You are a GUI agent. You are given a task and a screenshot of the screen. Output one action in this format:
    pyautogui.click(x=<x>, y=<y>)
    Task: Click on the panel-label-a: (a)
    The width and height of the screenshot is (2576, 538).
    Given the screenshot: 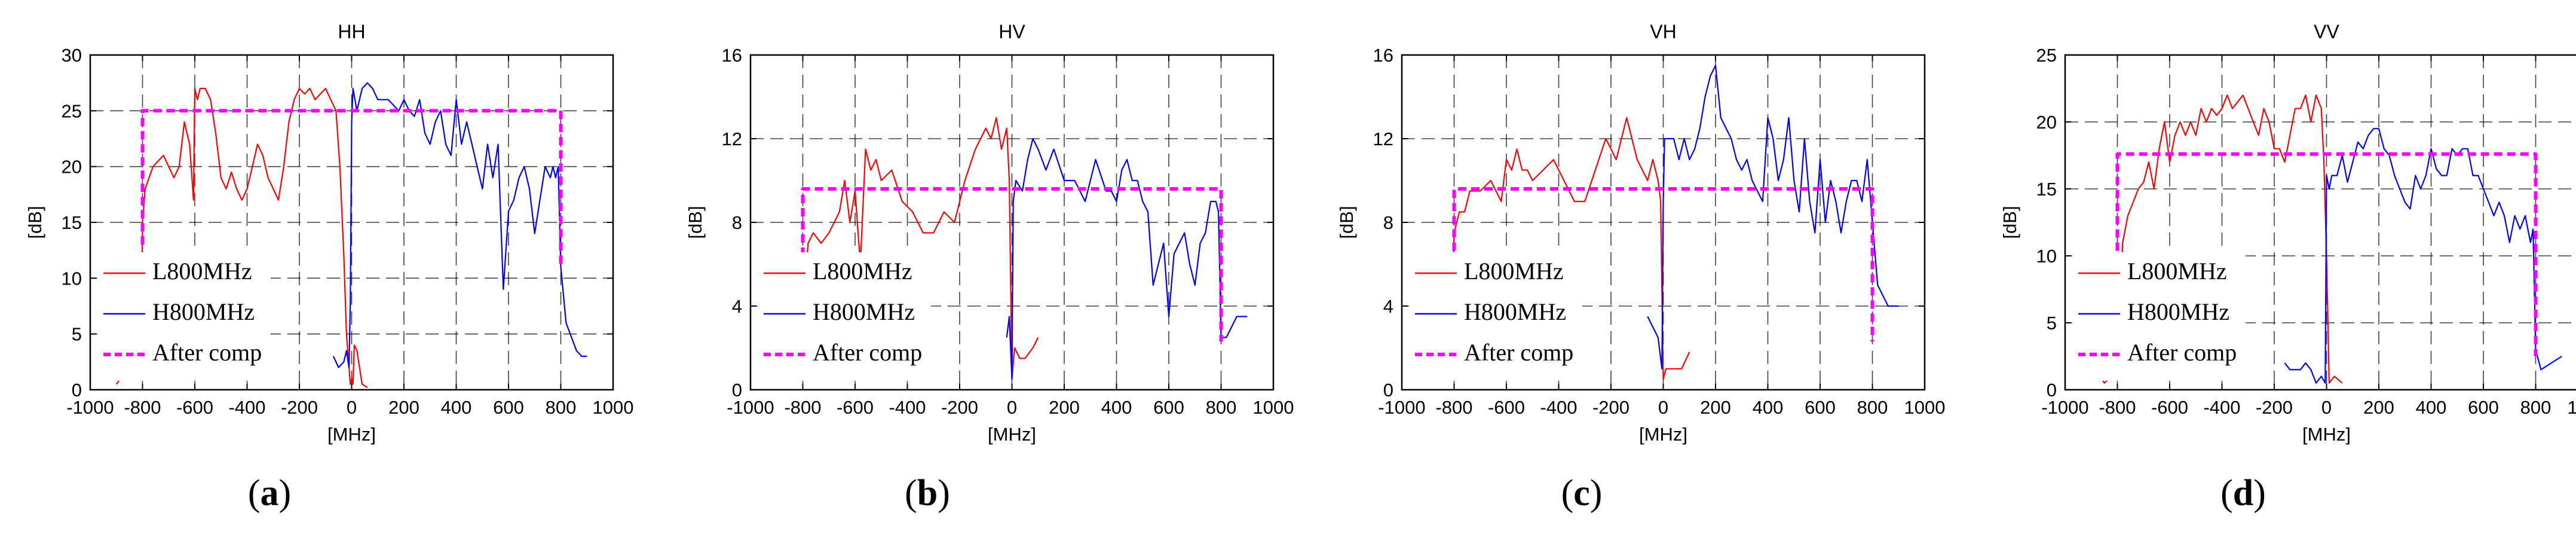 What is the action you would take?
    pyautogui.click(x=270, y=493)
    